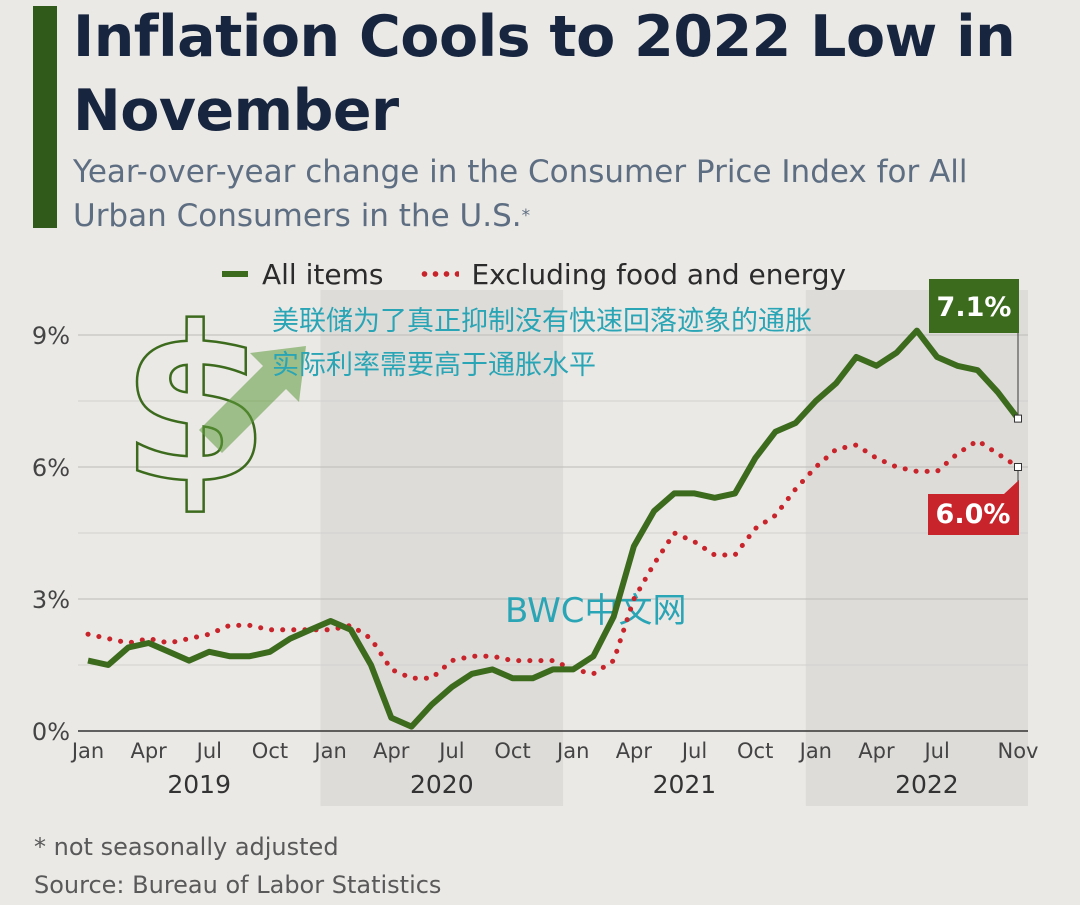 The image size is (1080, 905). I want to click on year-label: 2019, so click(199, 784).